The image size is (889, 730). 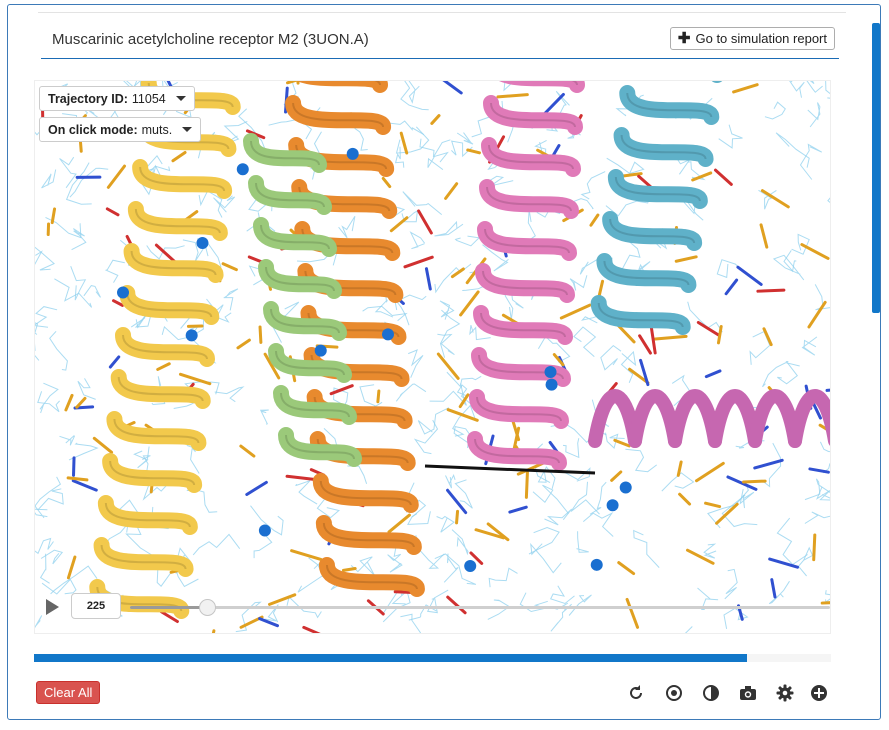 I want to click on caret-down-icon, so click(x=180, y=98).